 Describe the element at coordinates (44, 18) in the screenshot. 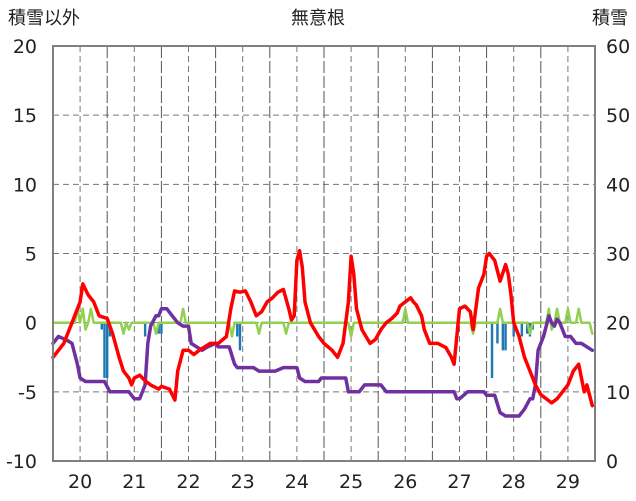

I see `left-axis-title: 積雪以外` at that location.